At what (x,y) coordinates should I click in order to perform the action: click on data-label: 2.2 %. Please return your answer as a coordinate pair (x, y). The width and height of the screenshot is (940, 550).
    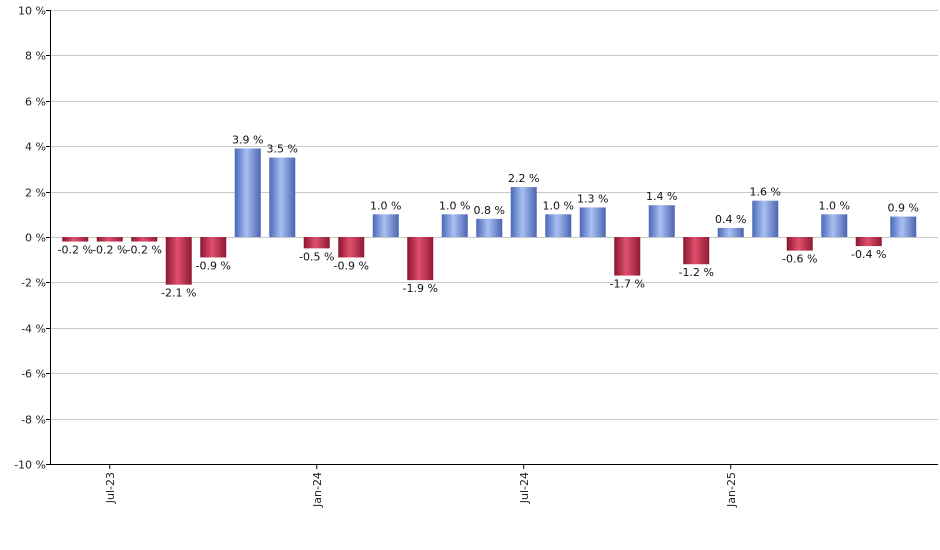
    Looking at the image, I should click on (523, 178).